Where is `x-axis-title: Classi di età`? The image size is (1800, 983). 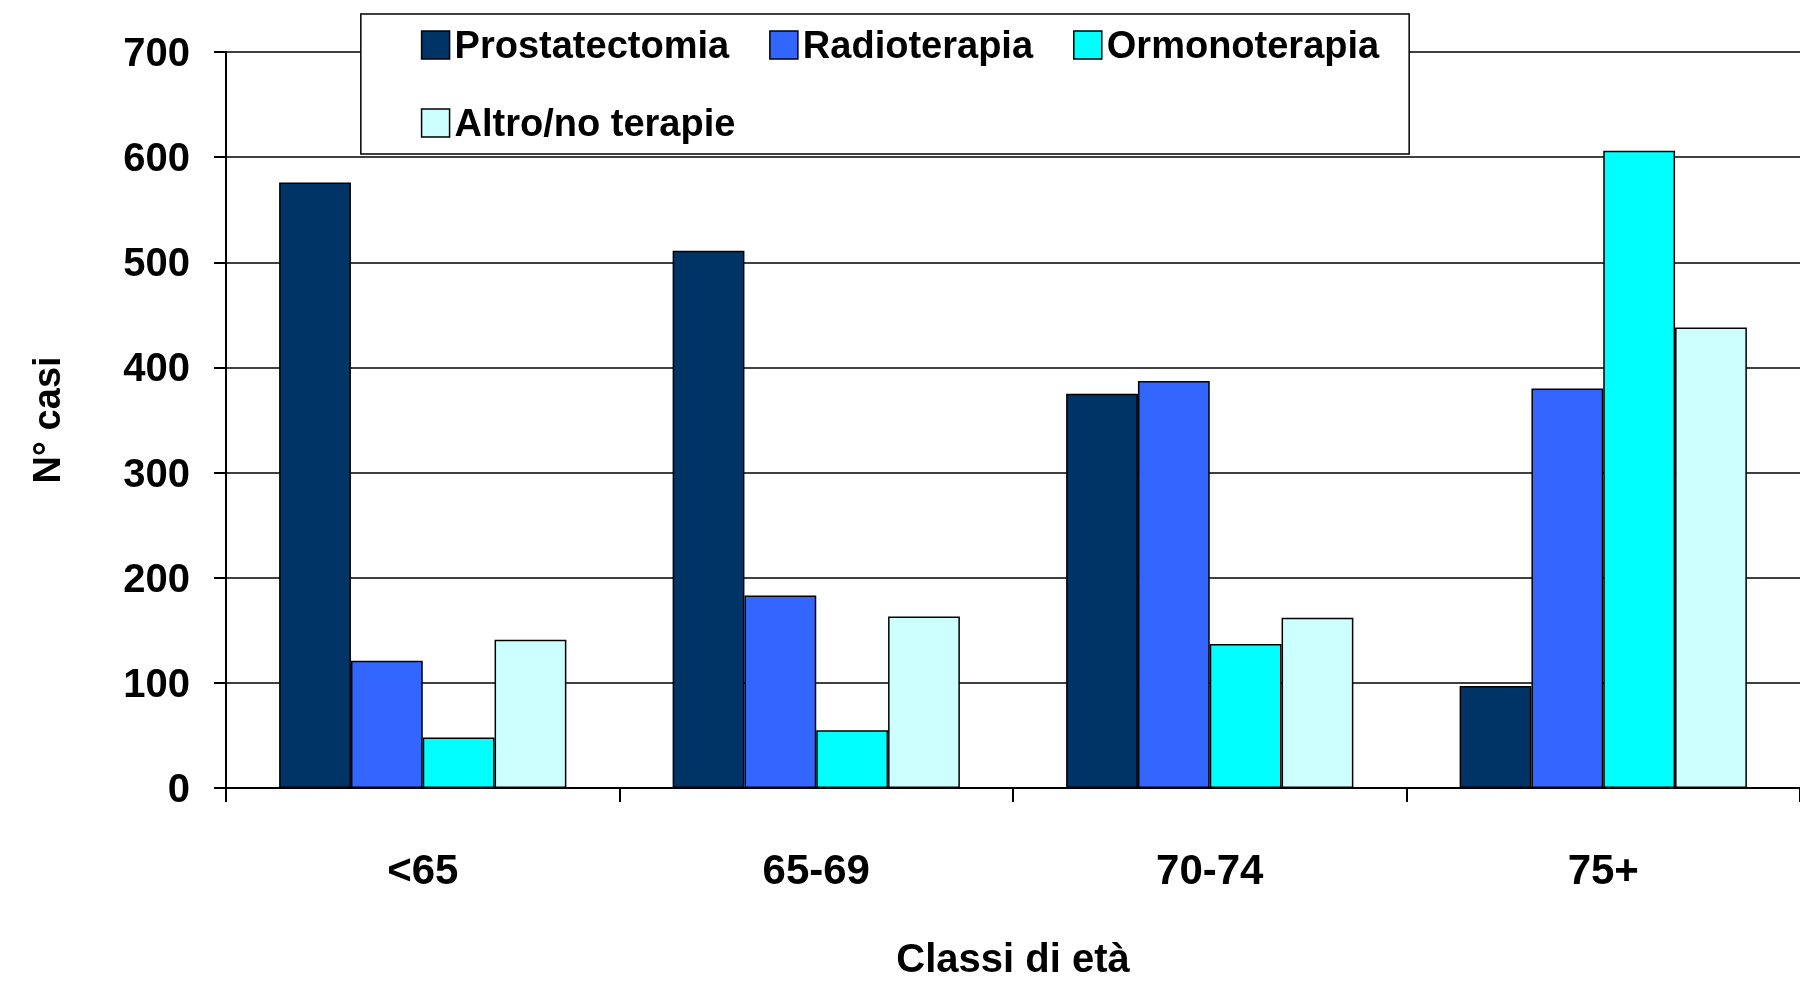
x-axis-title: Classi di età is located at coordinates (1013, 958).